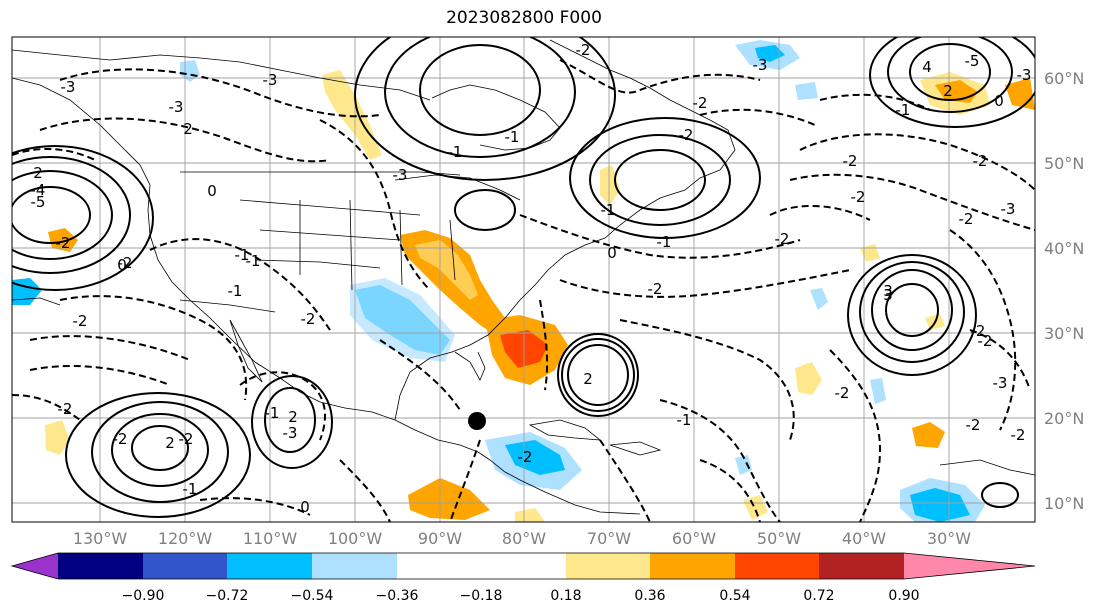  Describe the element at coordinates (477, 421) in the screenshot. I see `storm-center-marker` at that location.